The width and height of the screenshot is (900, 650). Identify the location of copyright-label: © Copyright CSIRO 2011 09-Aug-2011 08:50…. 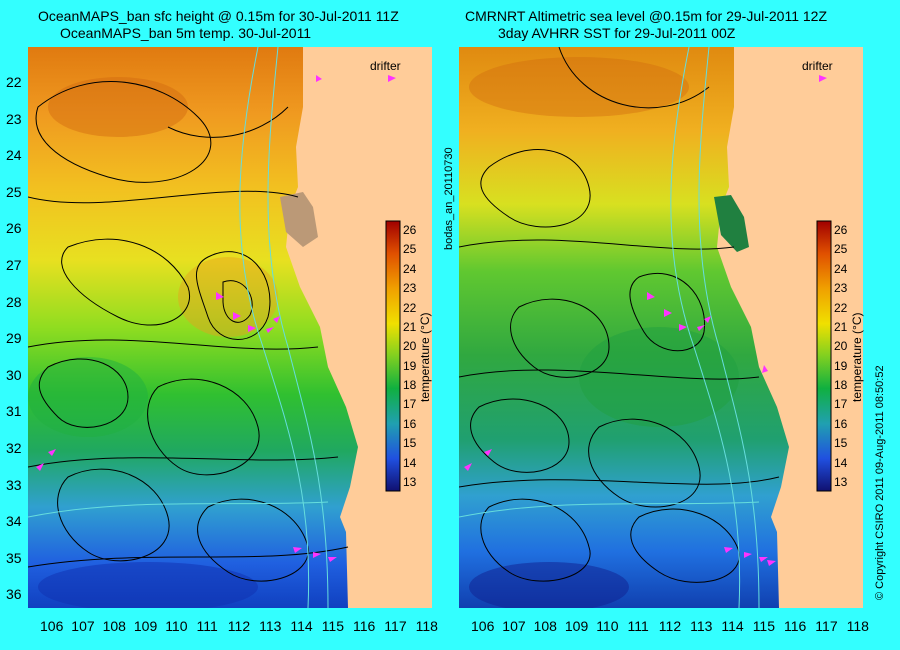
(880, 482).